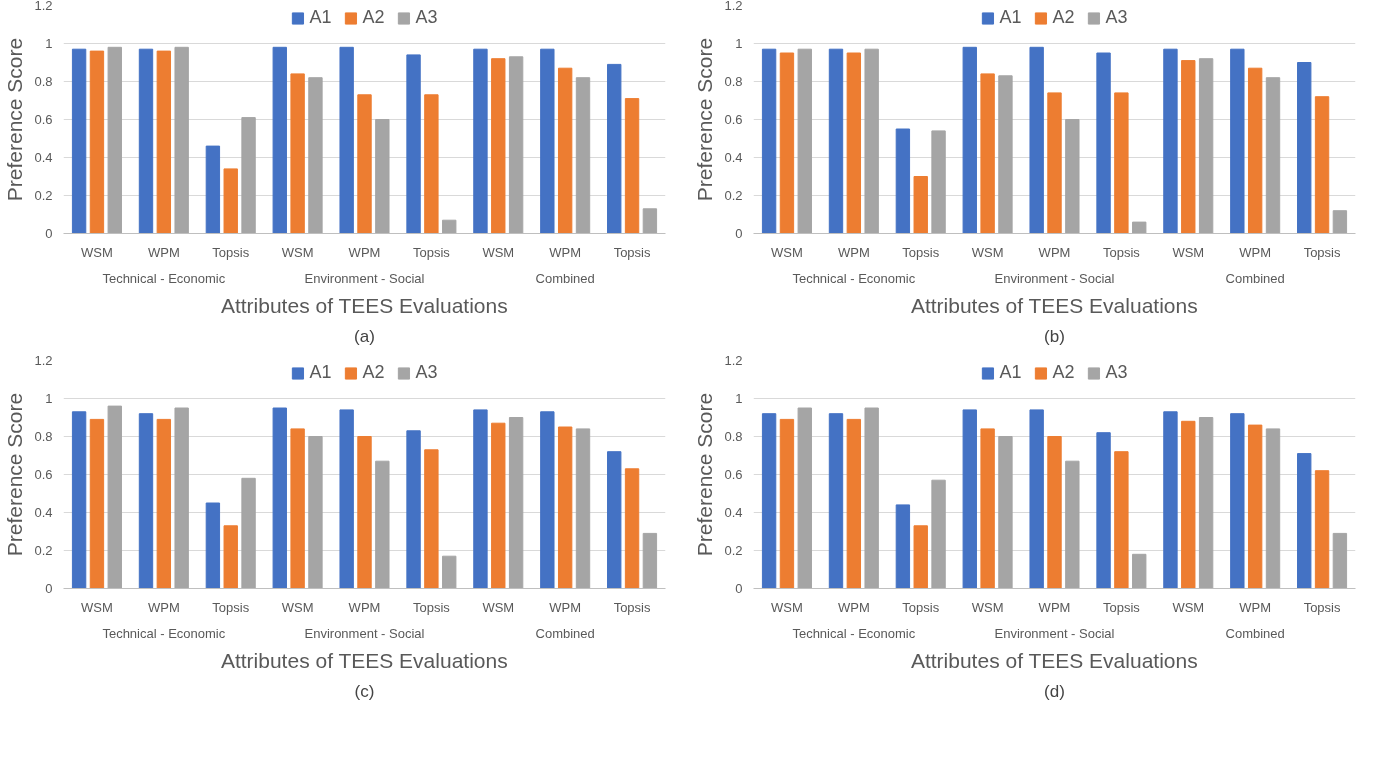  I want to click on y-tick-label: 1, so click(739, 43).